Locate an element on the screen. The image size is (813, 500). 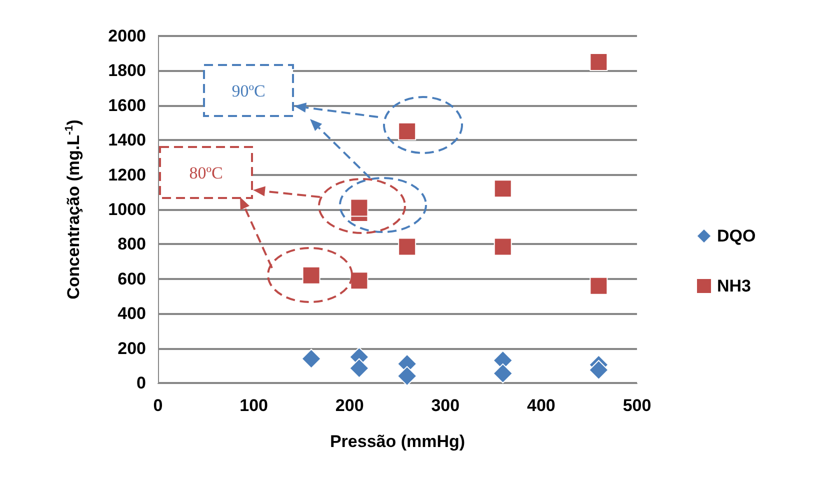
callout-box: 80ºC is located at coordinates (206, 172).